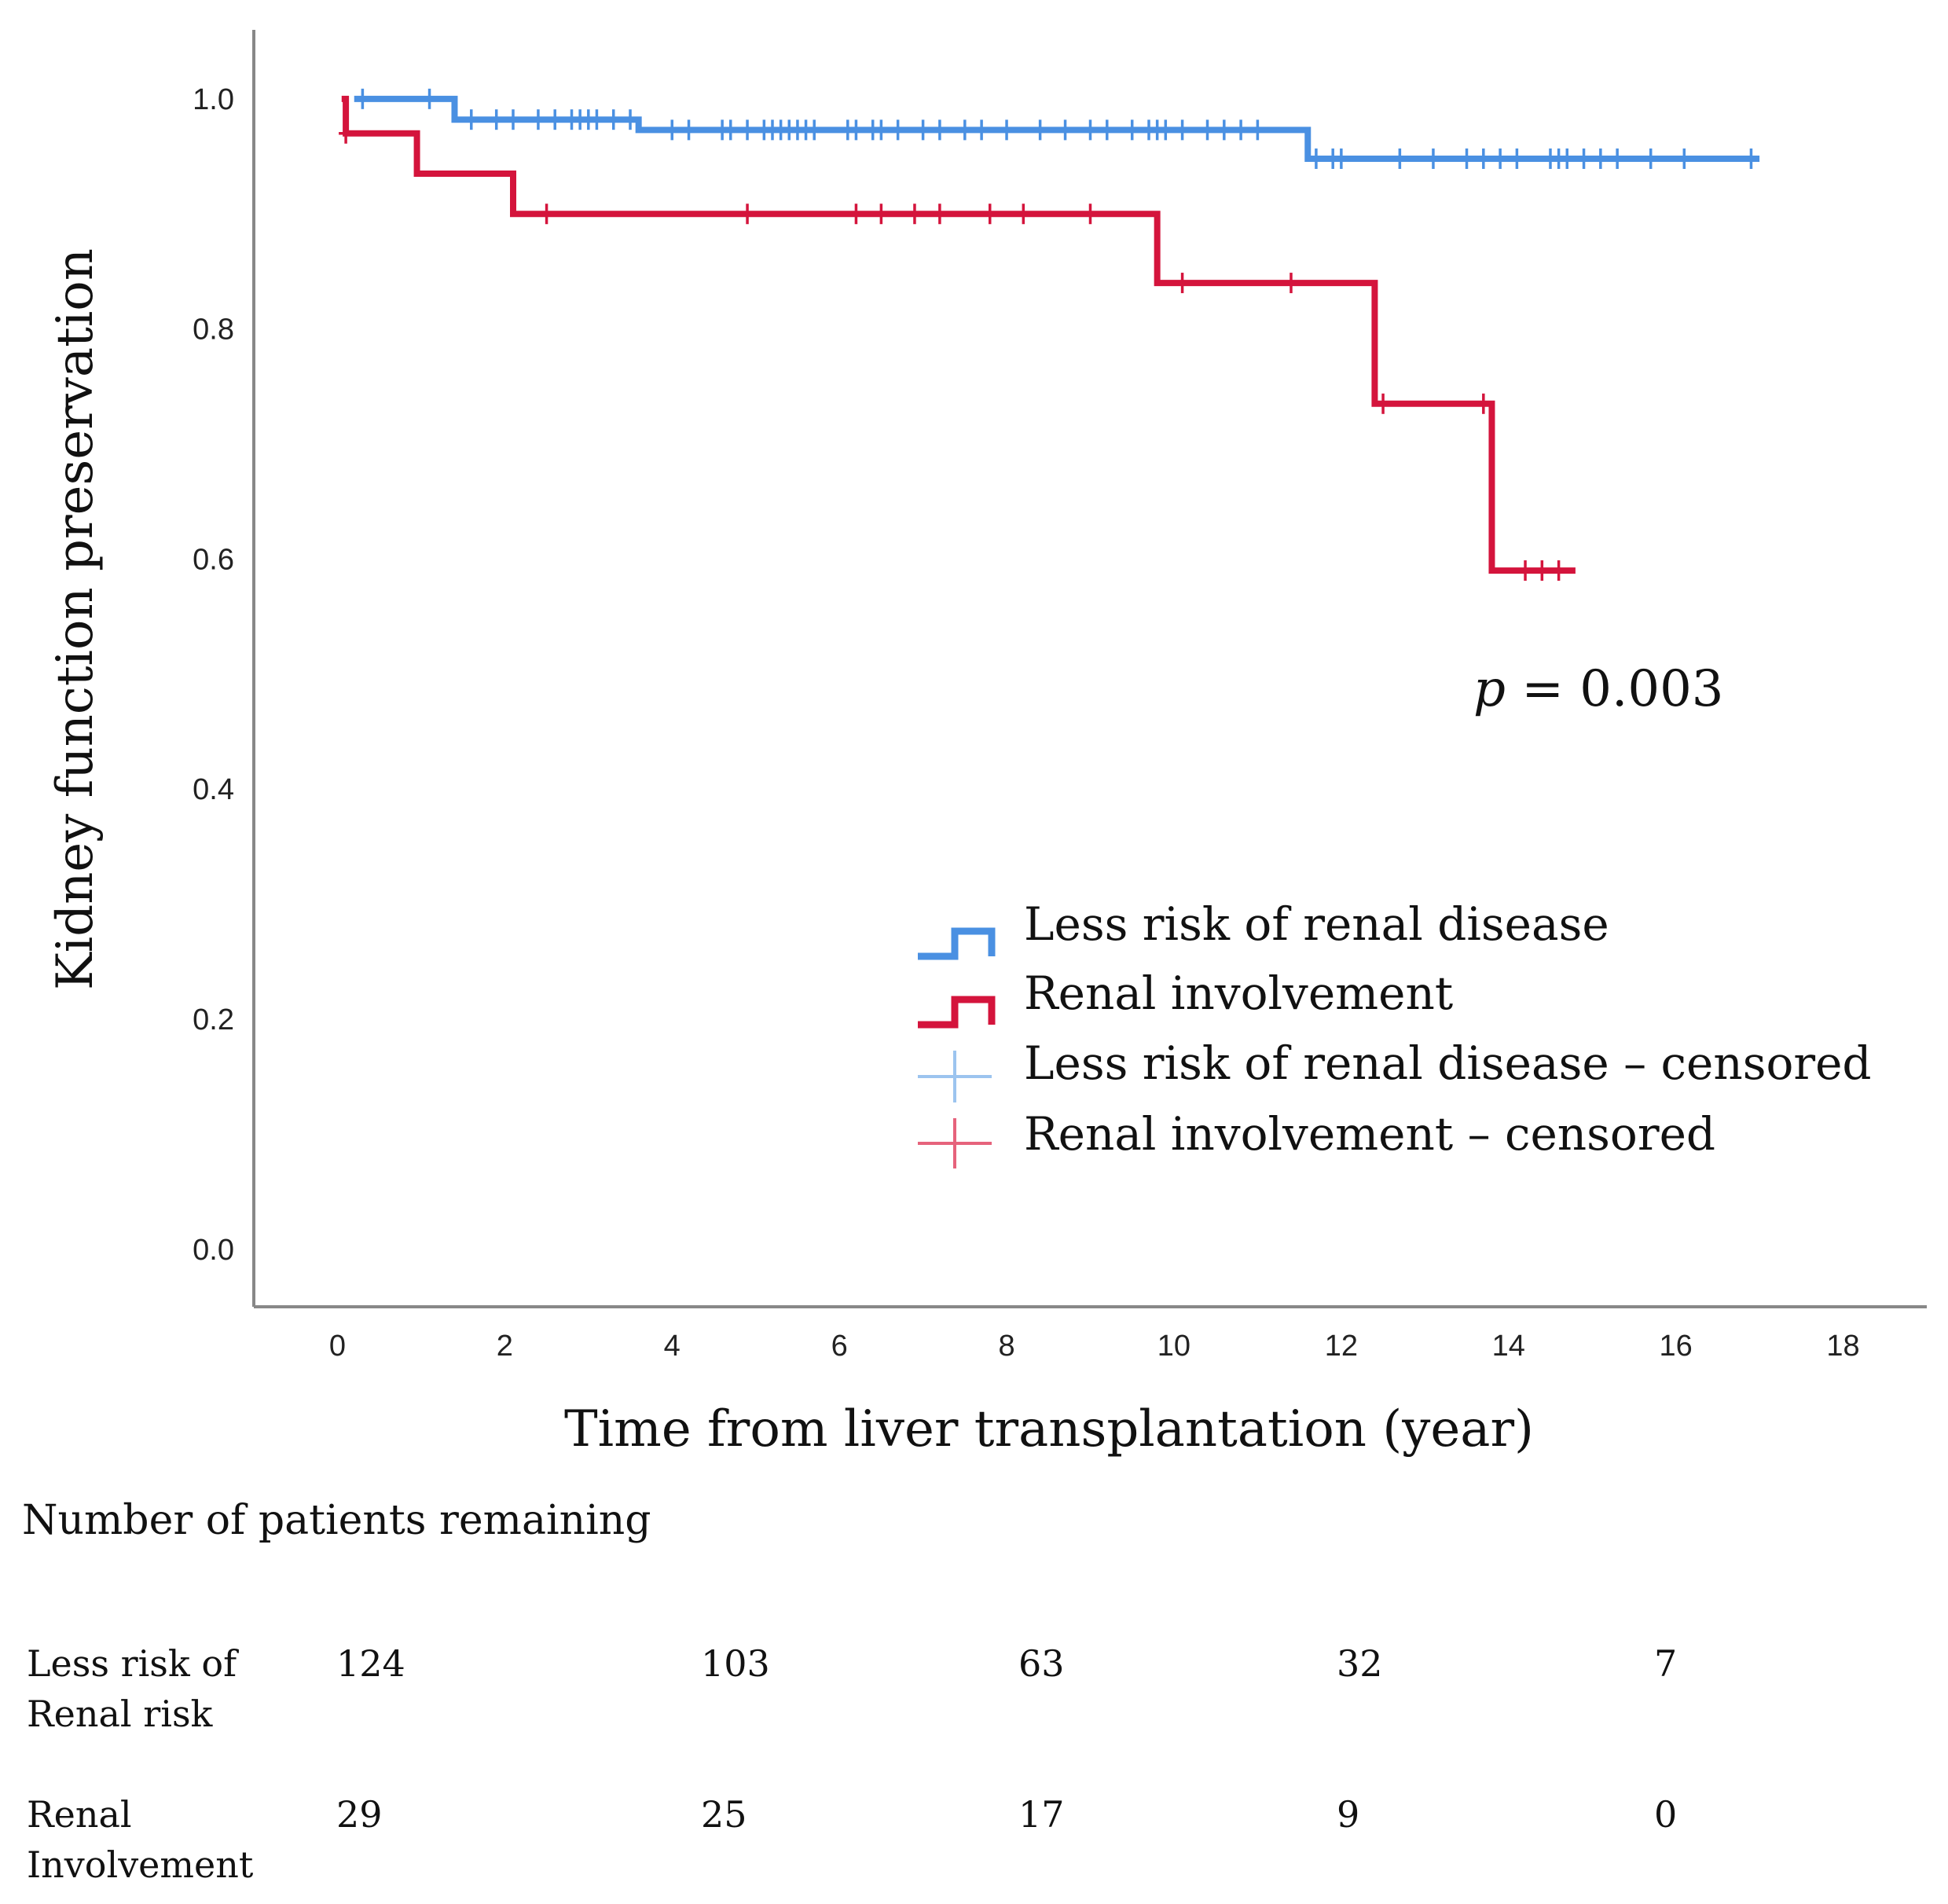 This screenshot has height=1904, width=1948. What do you see at coordinates (213, 789) in the screenshot?
I see `y-tick-label: 0.4` at bounding box center [213, 789].